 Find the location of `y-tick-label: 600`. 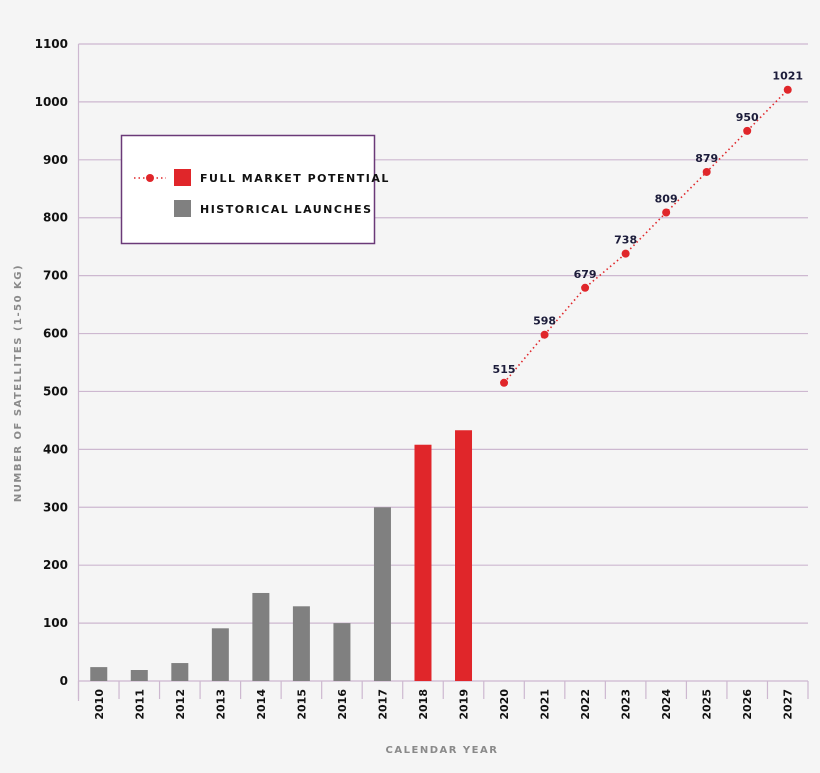

y-tick-label: 600 is located at coordinates (55, 334).